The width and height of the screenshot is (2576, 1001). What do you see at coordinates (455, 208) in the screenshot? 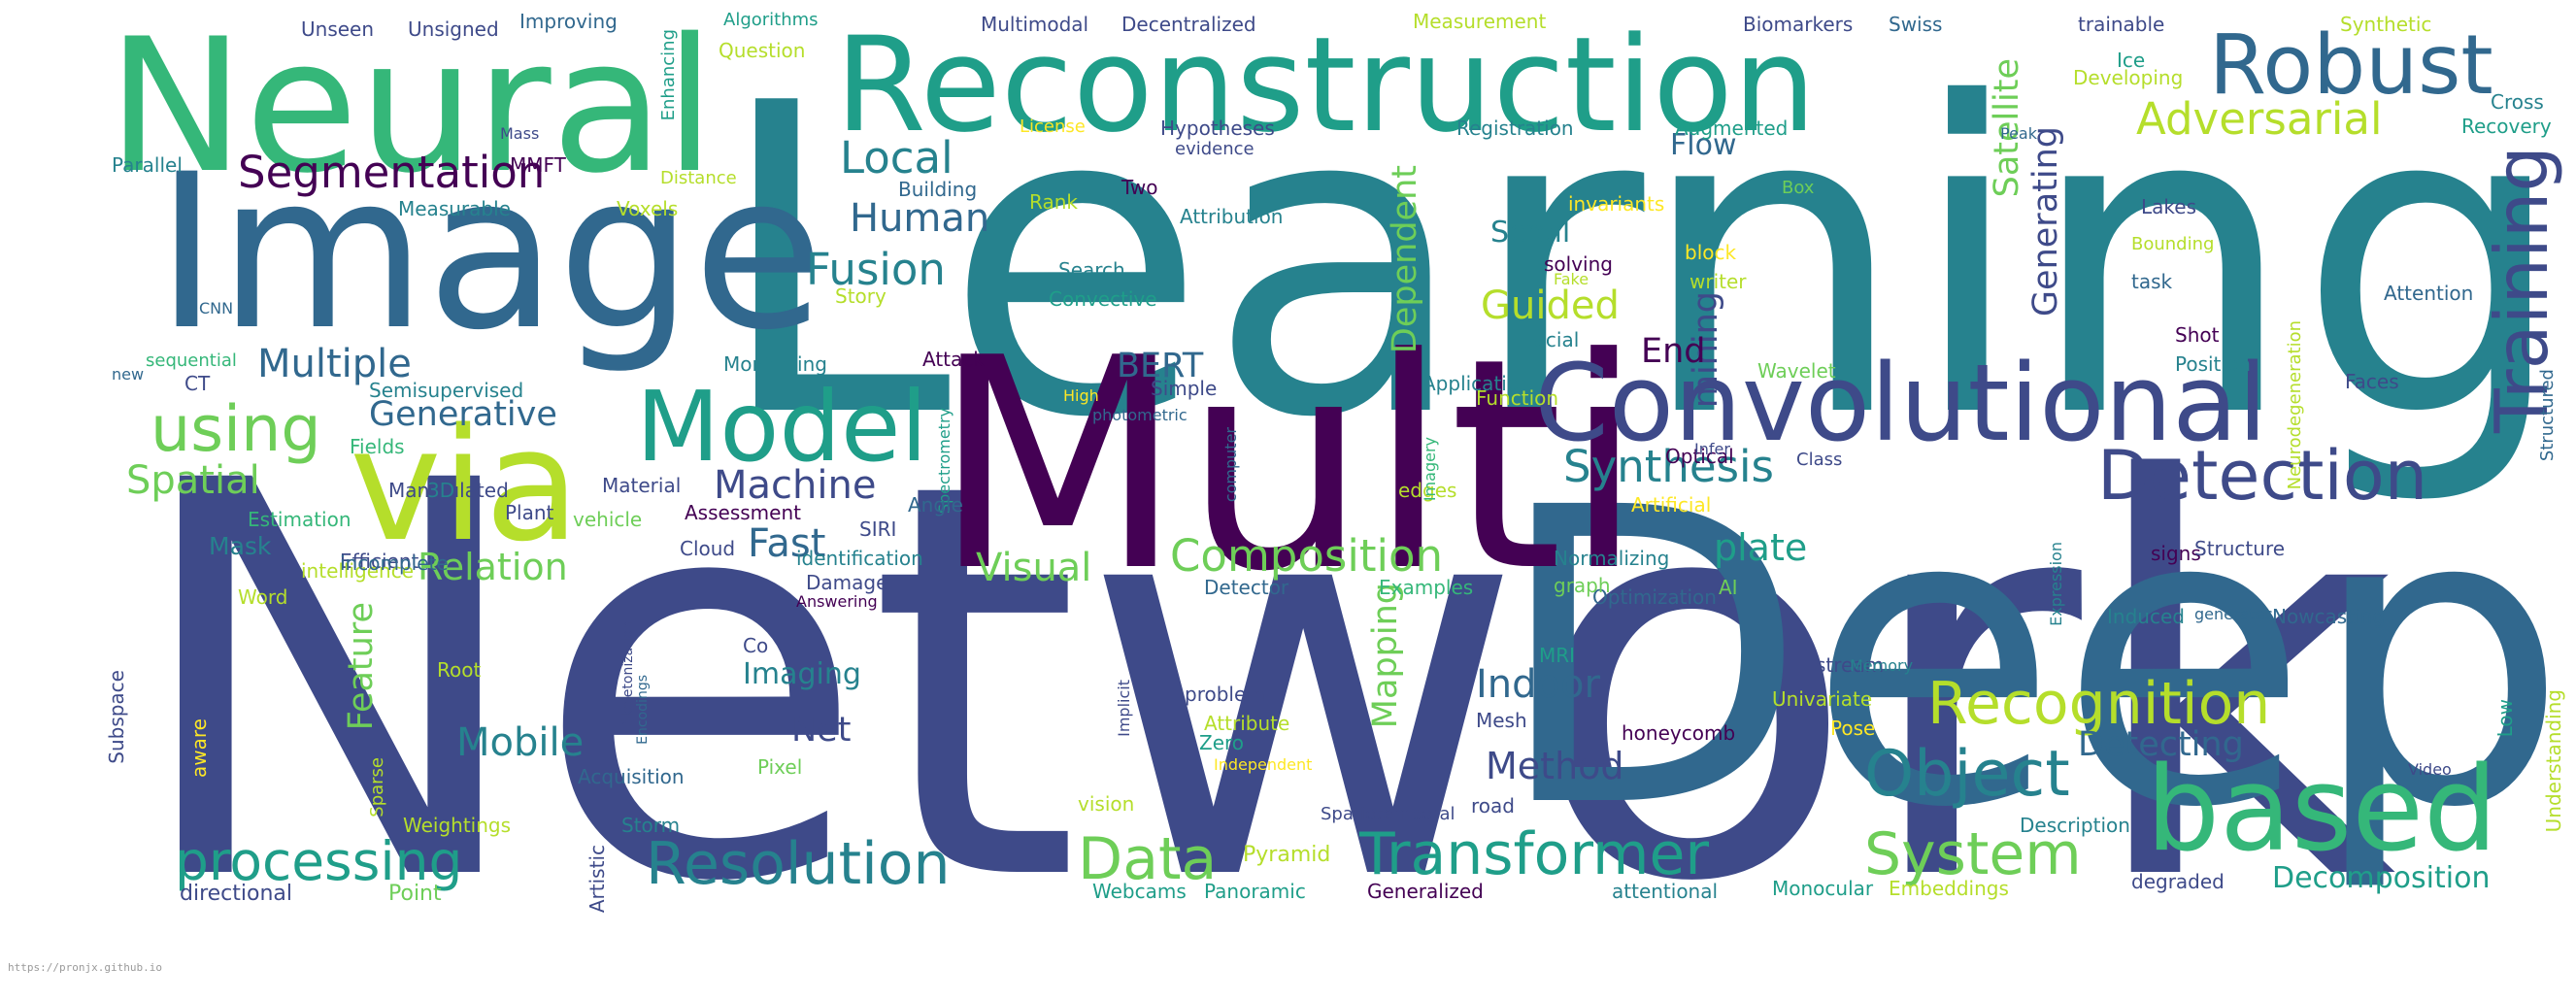
I see `cloud-word: Measurable` at bounding box center [455, 208].